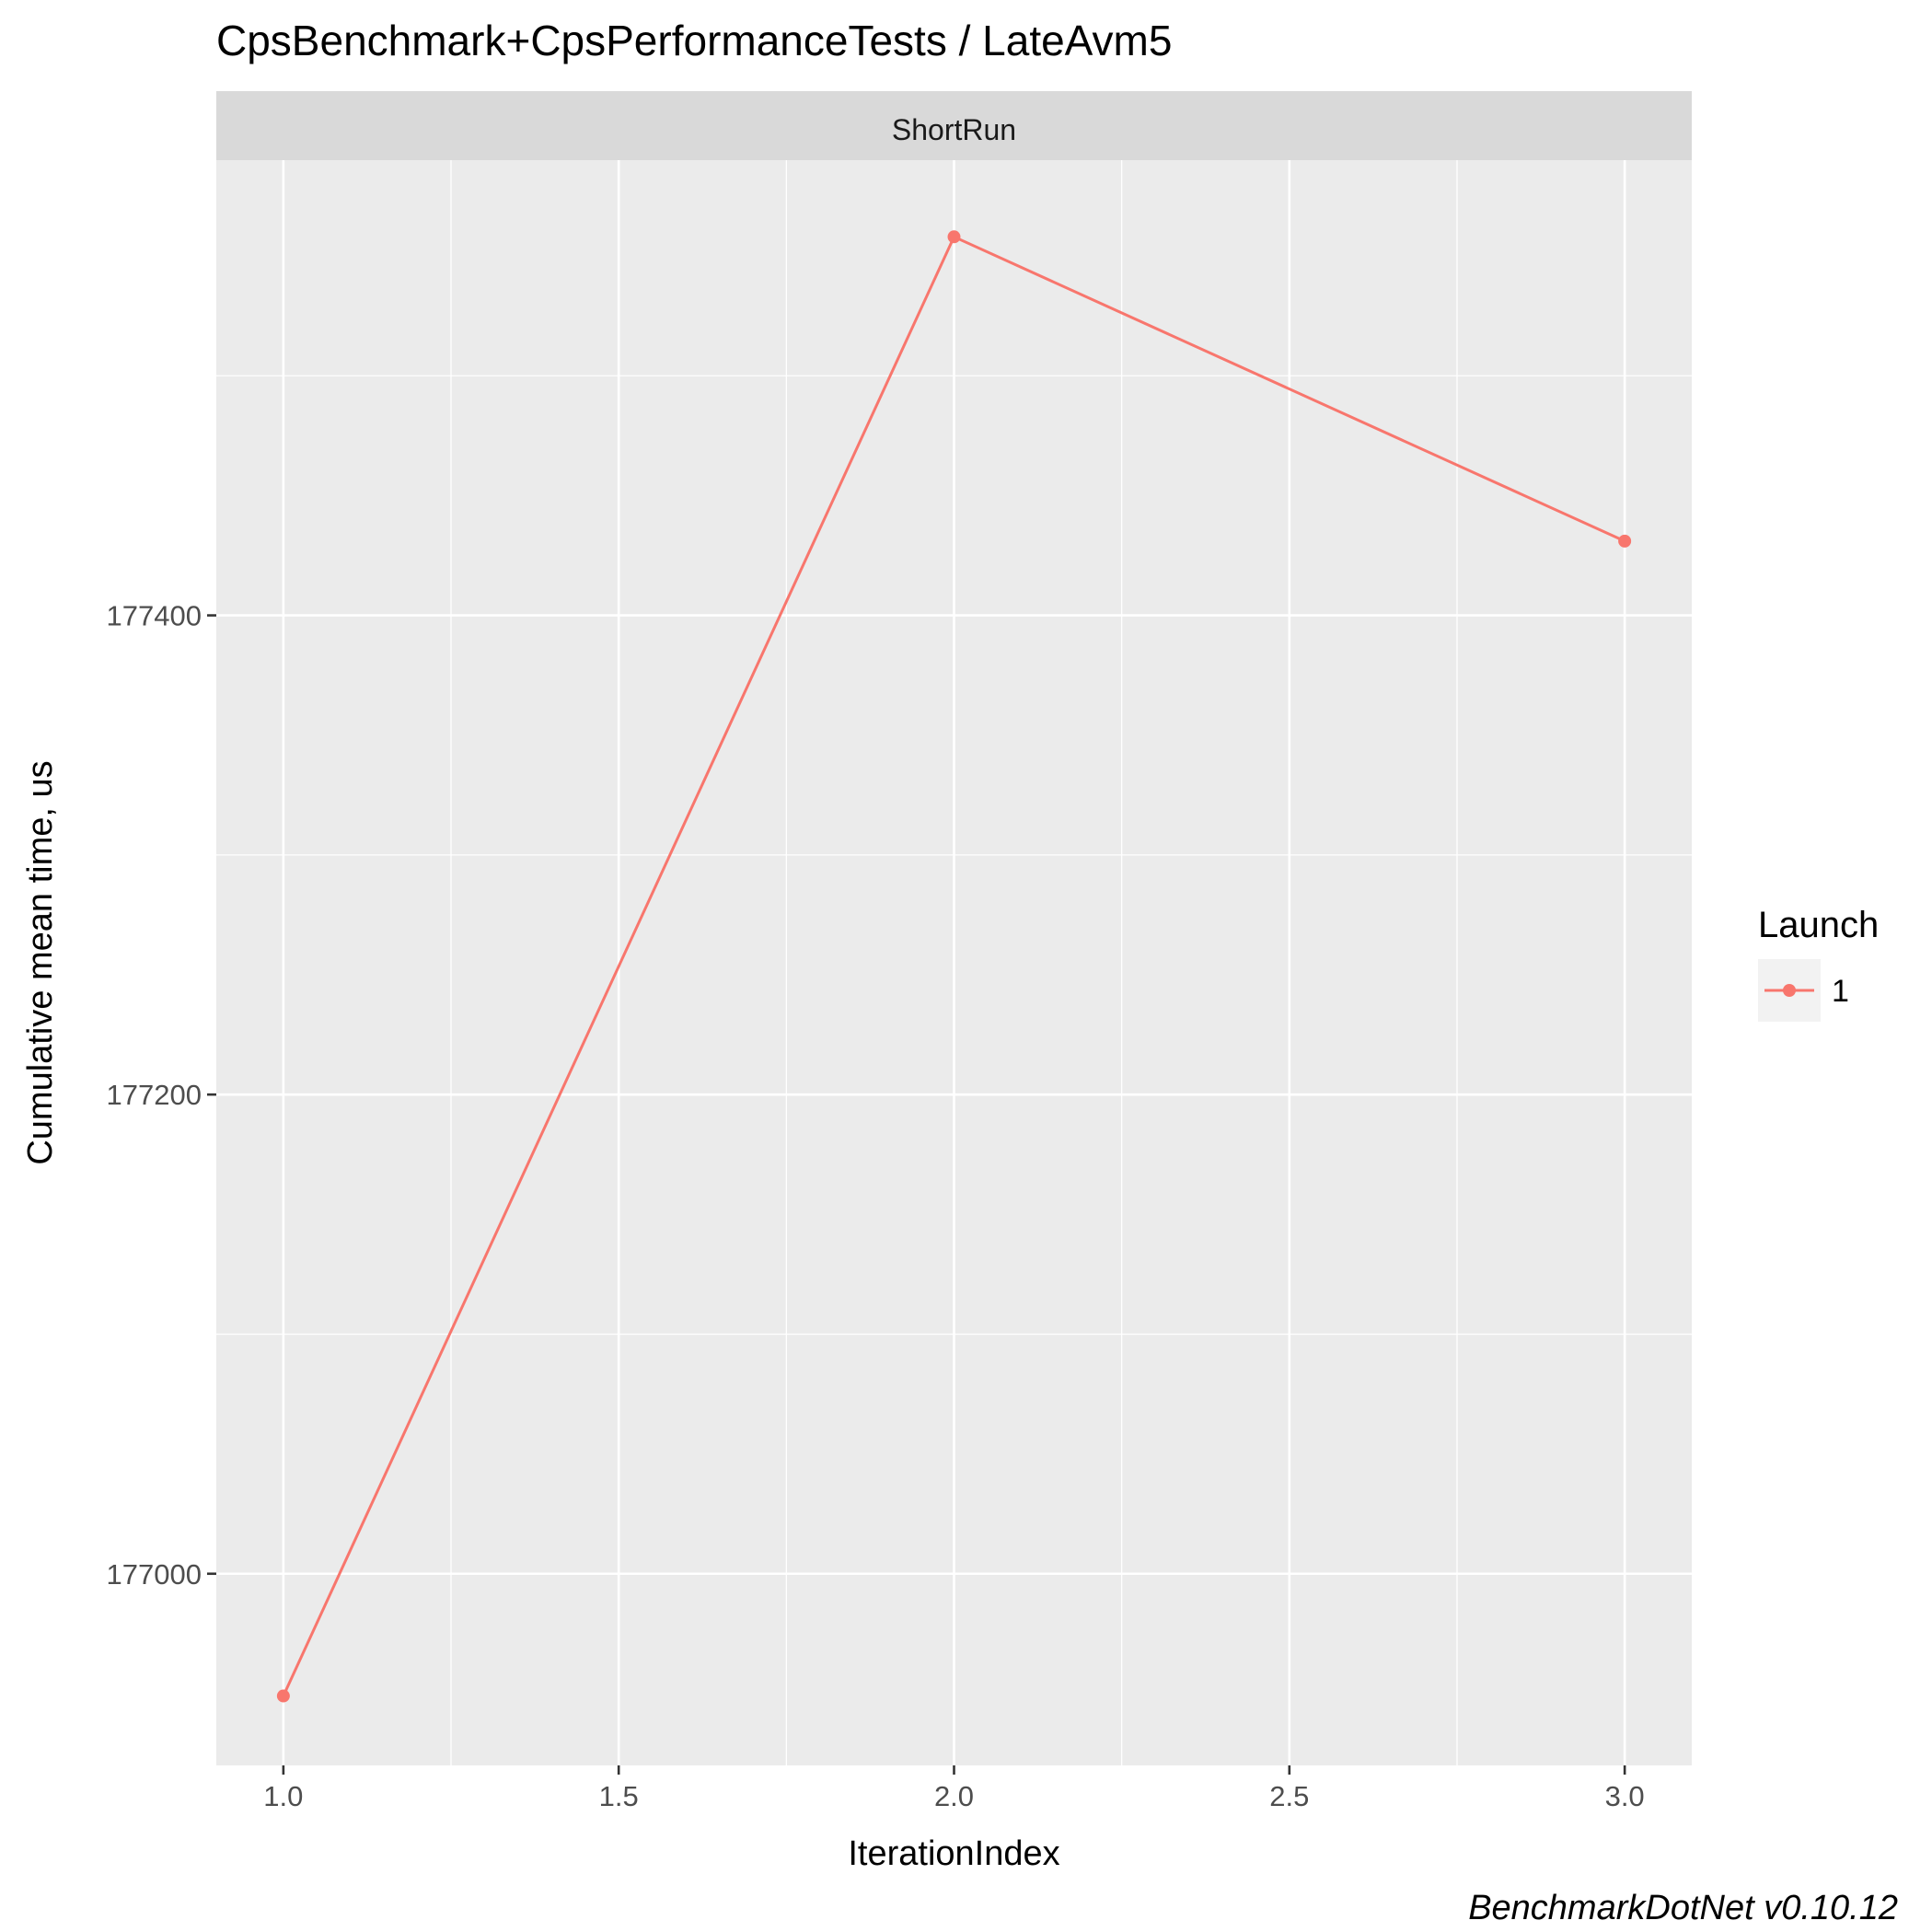  Describe the element at coordinates (1819, 925) in the screenshot. I see `legend-title: Launch` at that location.